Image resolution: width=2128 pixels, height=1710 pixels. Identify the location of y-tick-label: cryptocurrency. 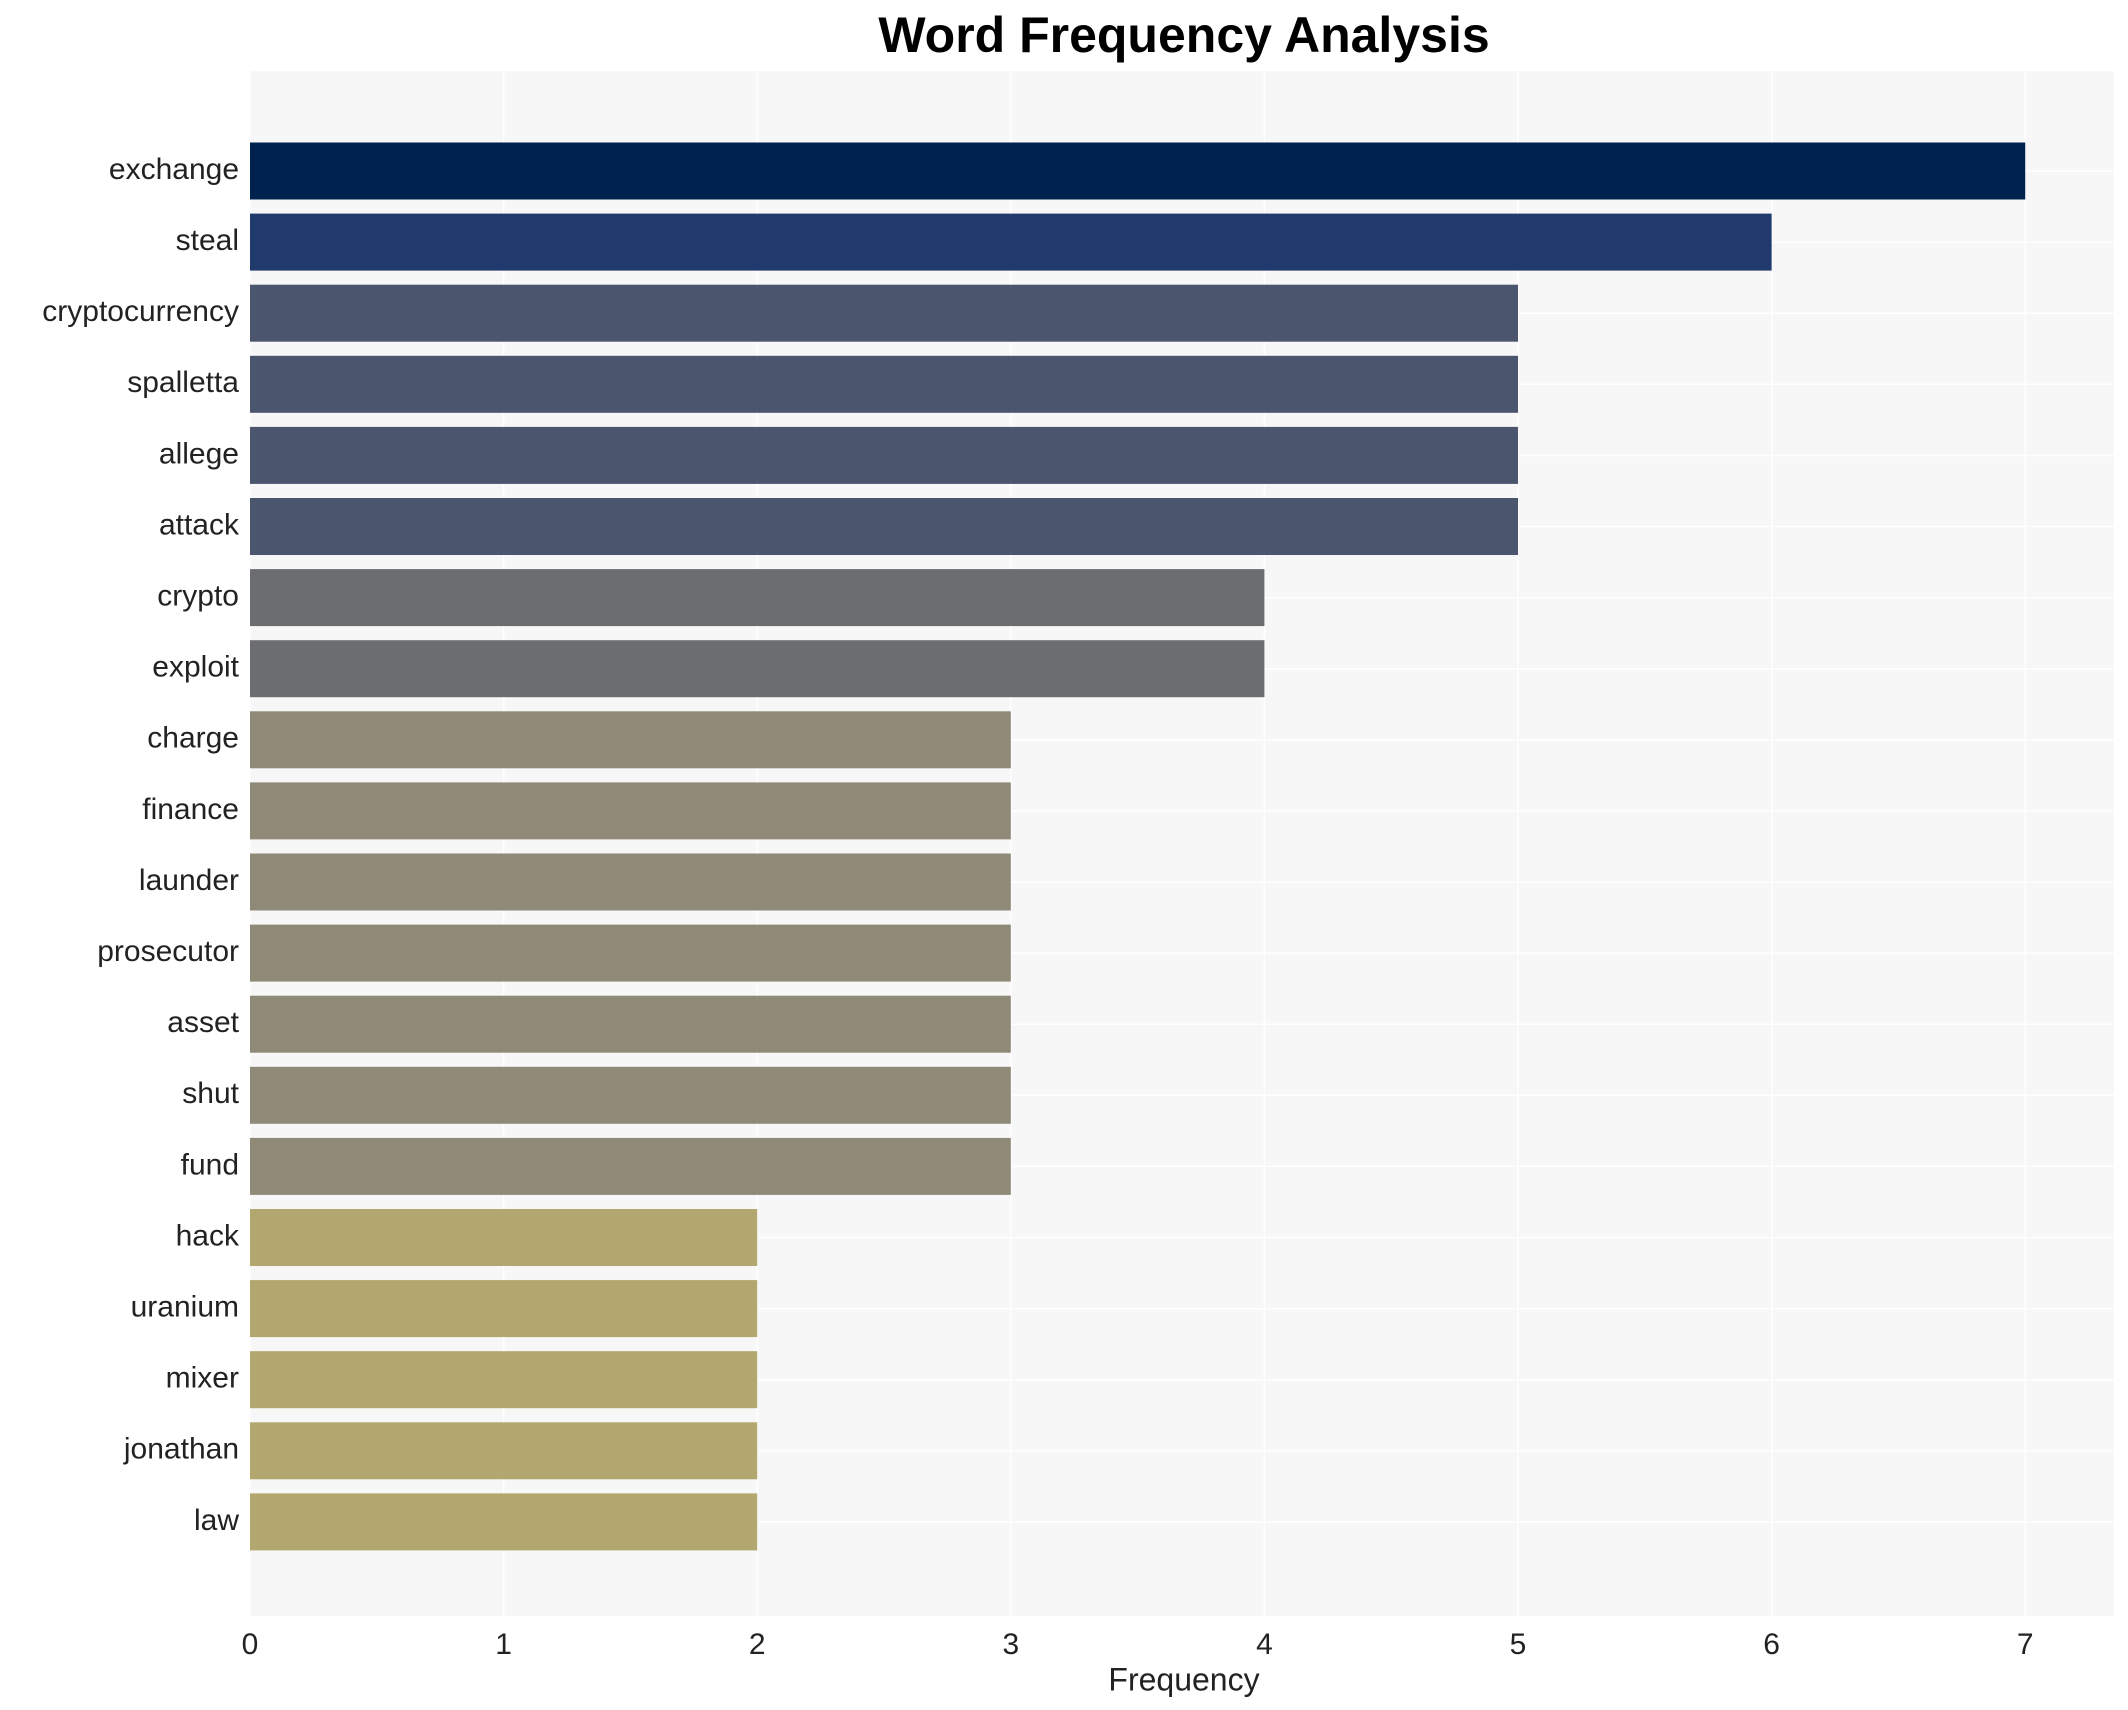
(140, 311).